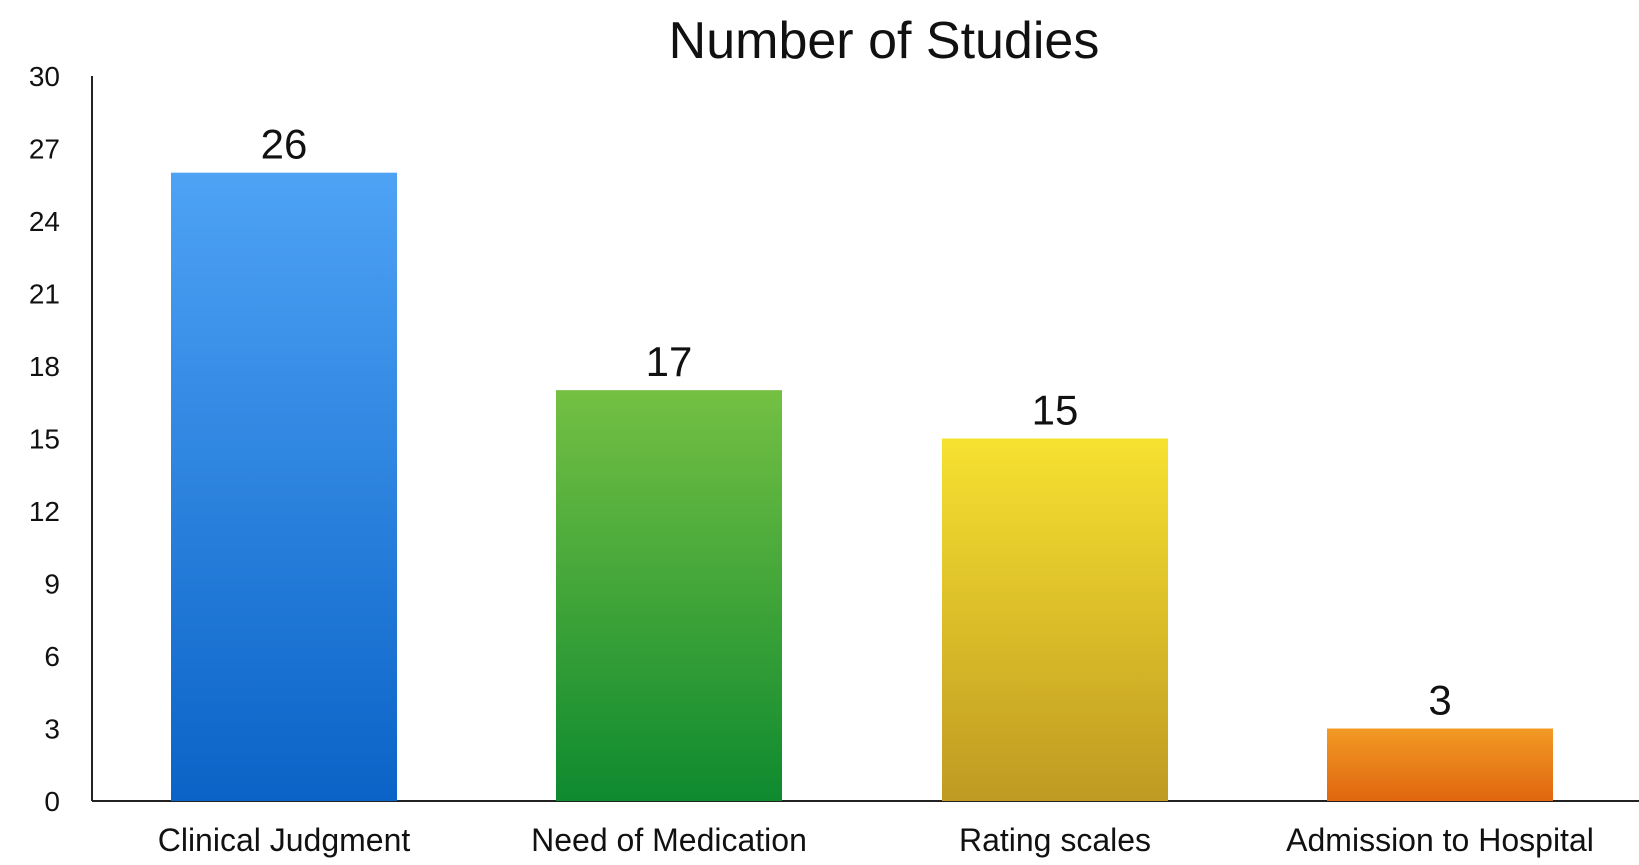  Describe the element at coordinates (52, 729) in the screenshot. I see `y-tick-label: 3` at that location.